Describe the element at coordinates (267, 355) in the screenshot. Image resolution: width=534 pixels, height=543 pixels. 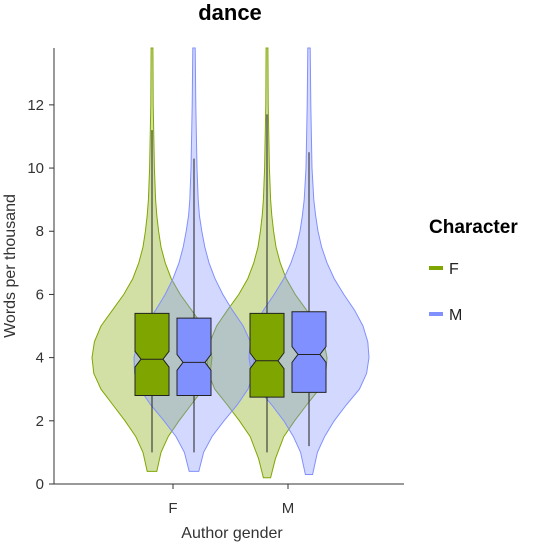
I see `box-f-m` at that location.